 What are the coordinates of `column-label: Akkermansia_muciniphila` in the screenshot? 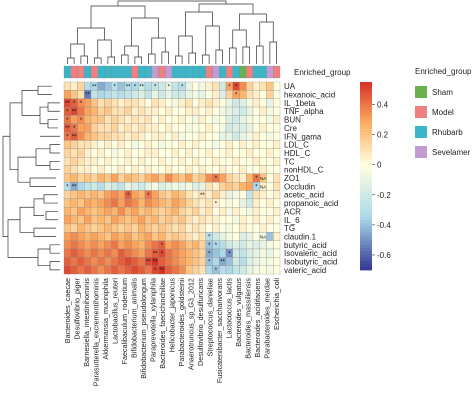 It's located at (105, 319).